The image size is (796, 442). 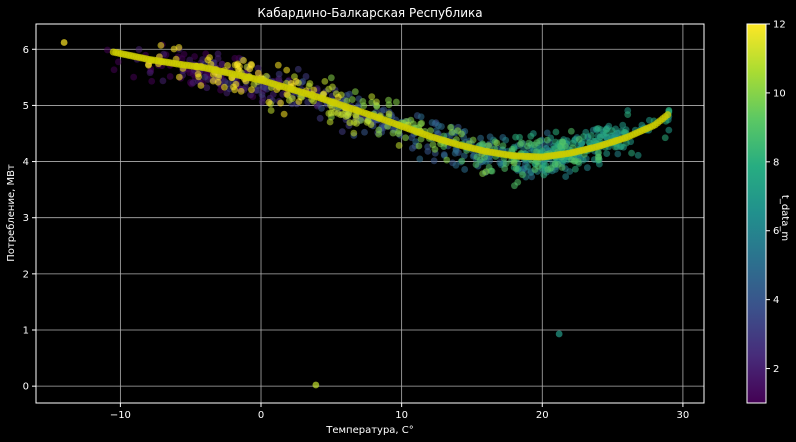 I want to click on colorbar-label: t_data_m, so click(x=784, y=218).